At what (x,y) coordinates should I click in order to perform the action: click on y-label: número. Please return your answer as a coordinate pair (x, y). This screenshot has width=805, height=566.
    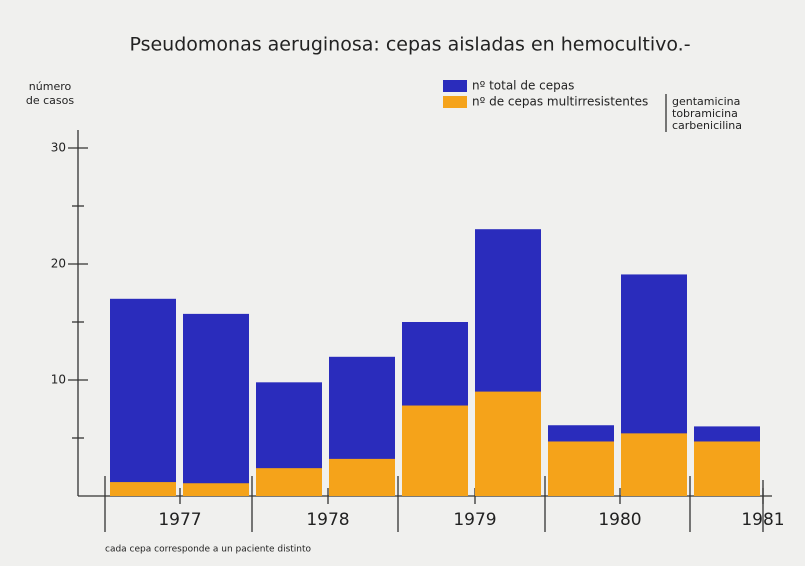
    Looking at the image, I should click on (50, 86).